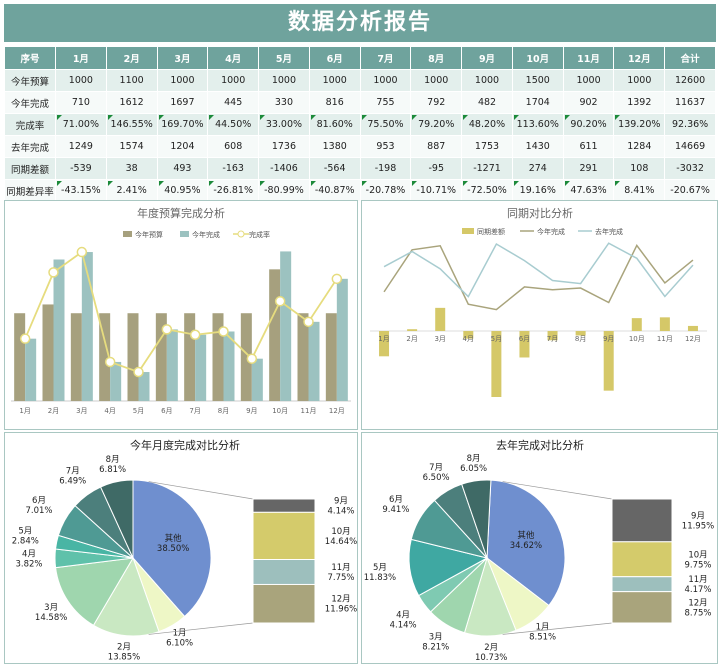 The image size is (720, 667). Describe the element at coordinates (340, 568) in the screenshot. I see `segment-label: 11月` at that location.